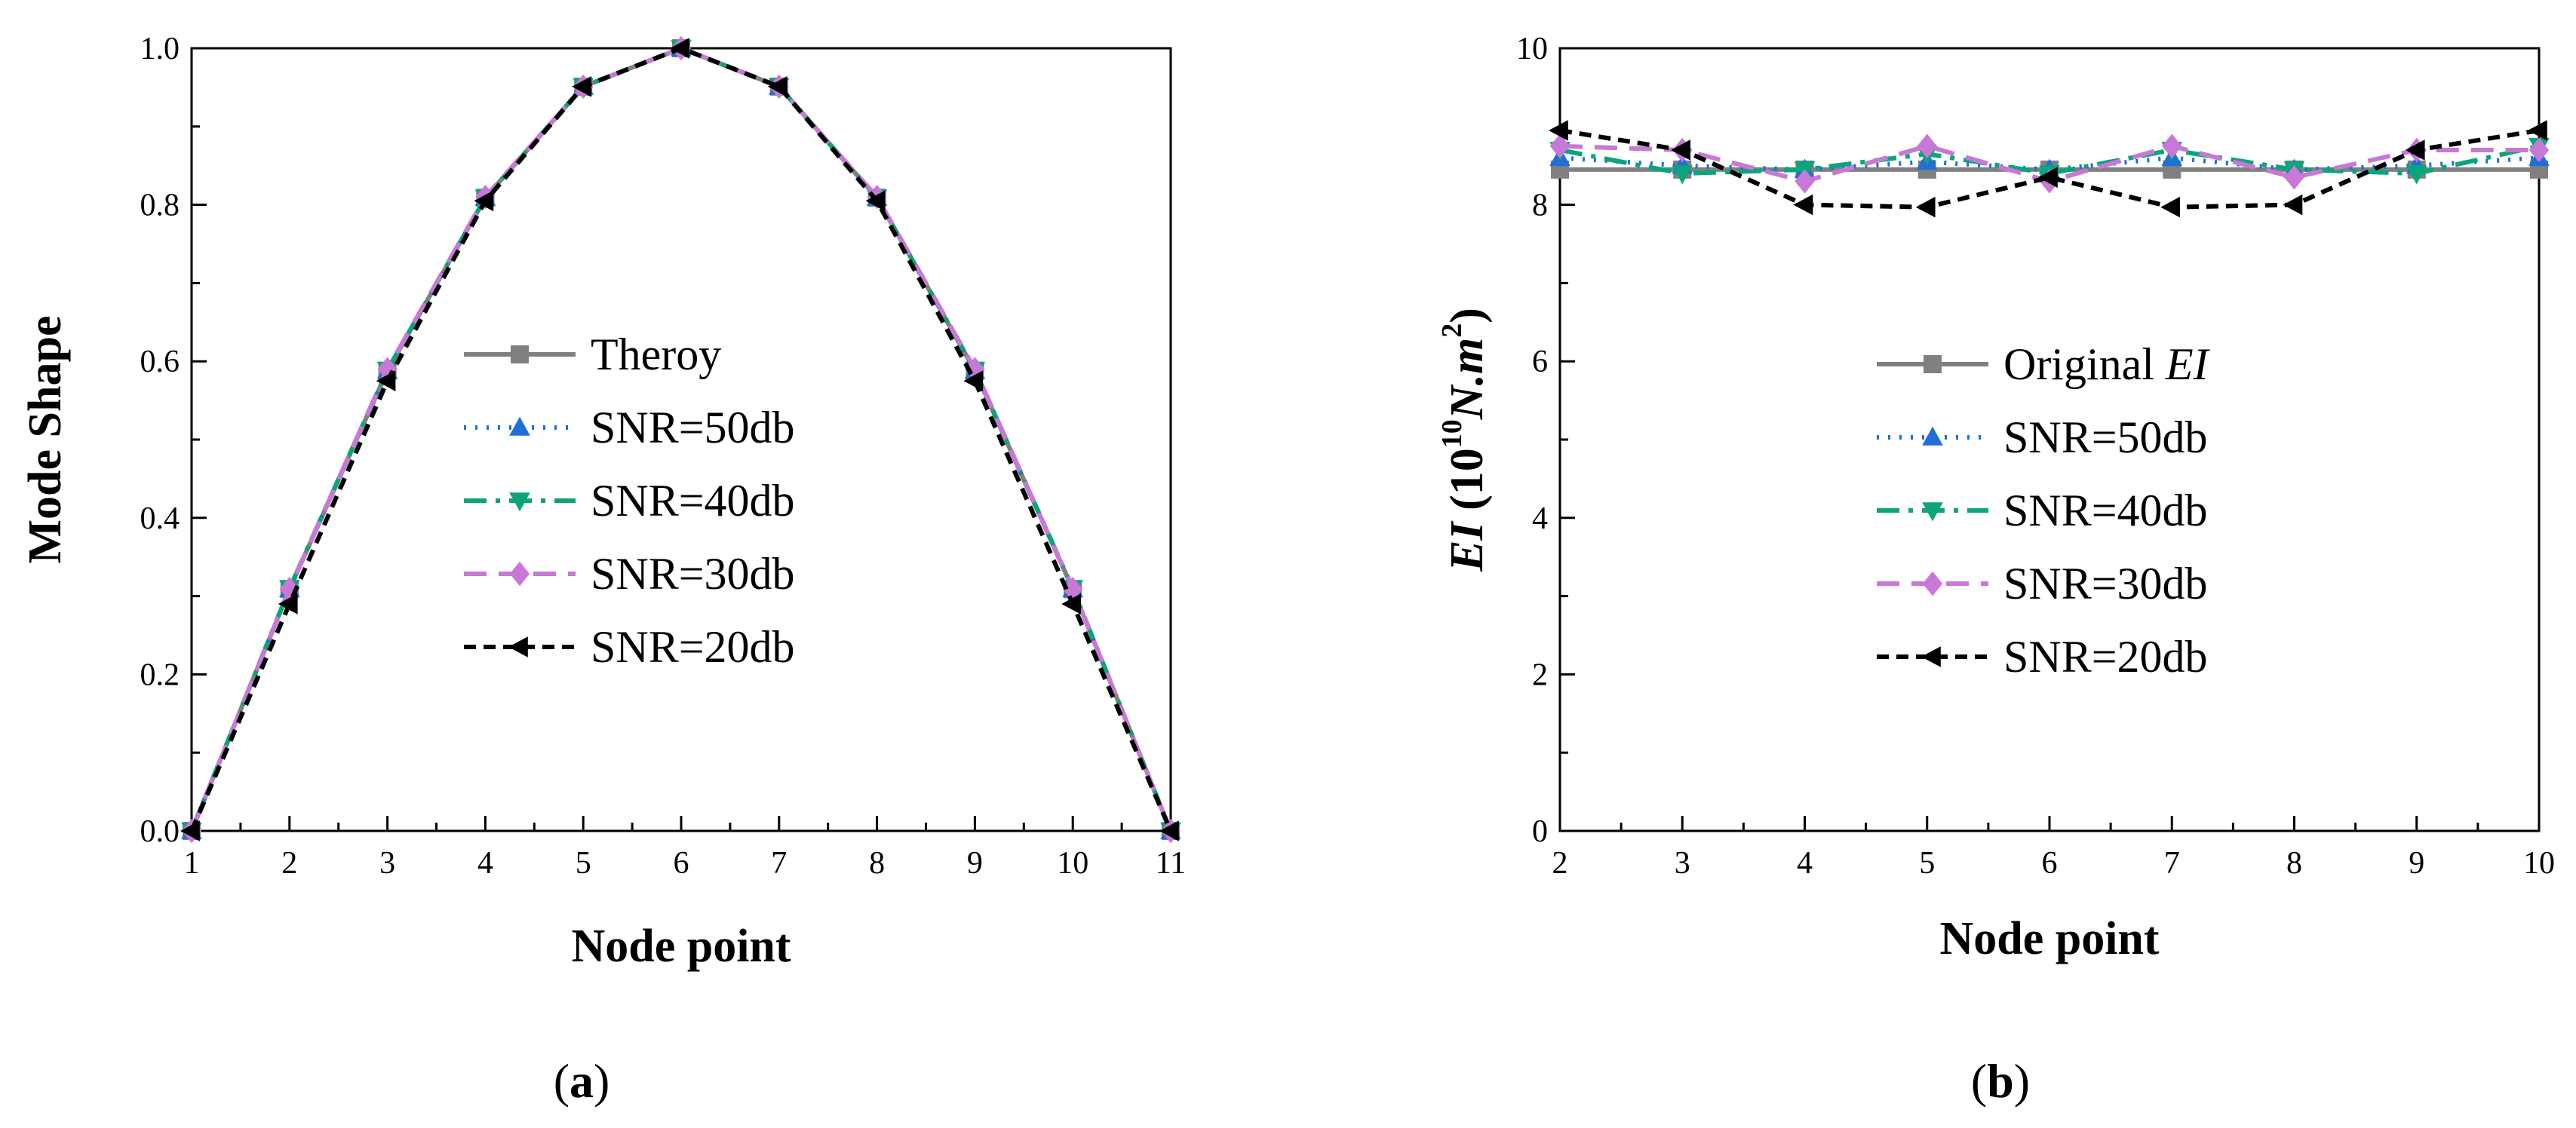 This screenshot has width=2576, height=1128. I want to click on panel-b-x-tick-label: 6, so click(2050, 863).